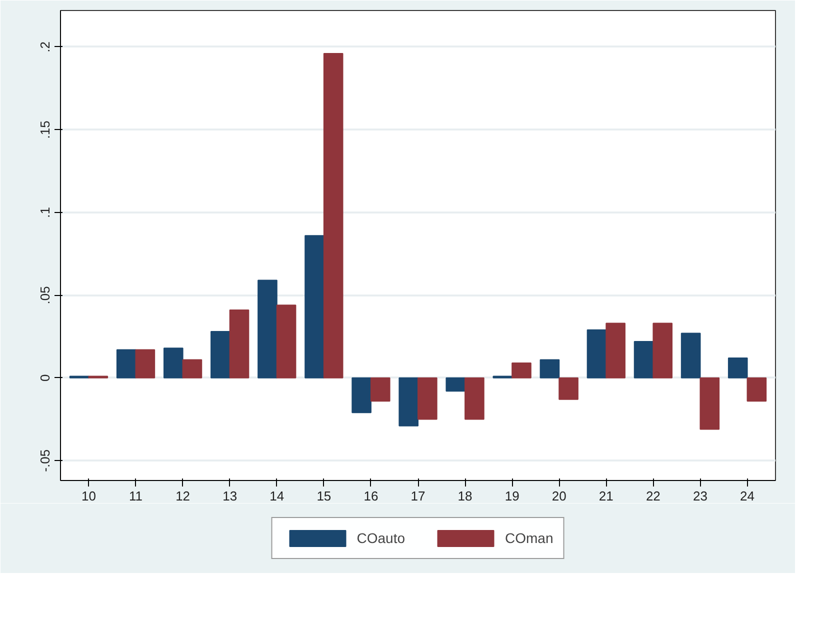  Describe the element at coordinates (136, 496) in the screenshot. I see `x-tick-label: 11` at that location.